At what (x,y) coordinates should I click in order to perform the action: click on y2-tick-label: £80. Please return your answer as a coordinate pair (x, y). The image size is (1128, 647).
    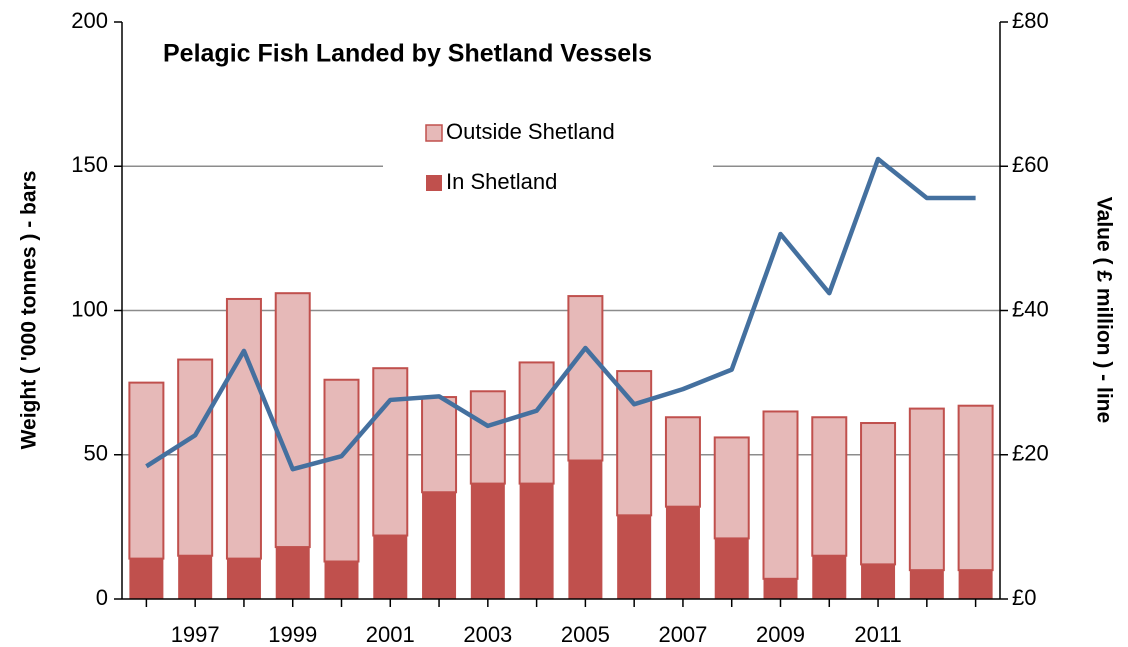
    Looking at the image, I should click on (1030, 20).